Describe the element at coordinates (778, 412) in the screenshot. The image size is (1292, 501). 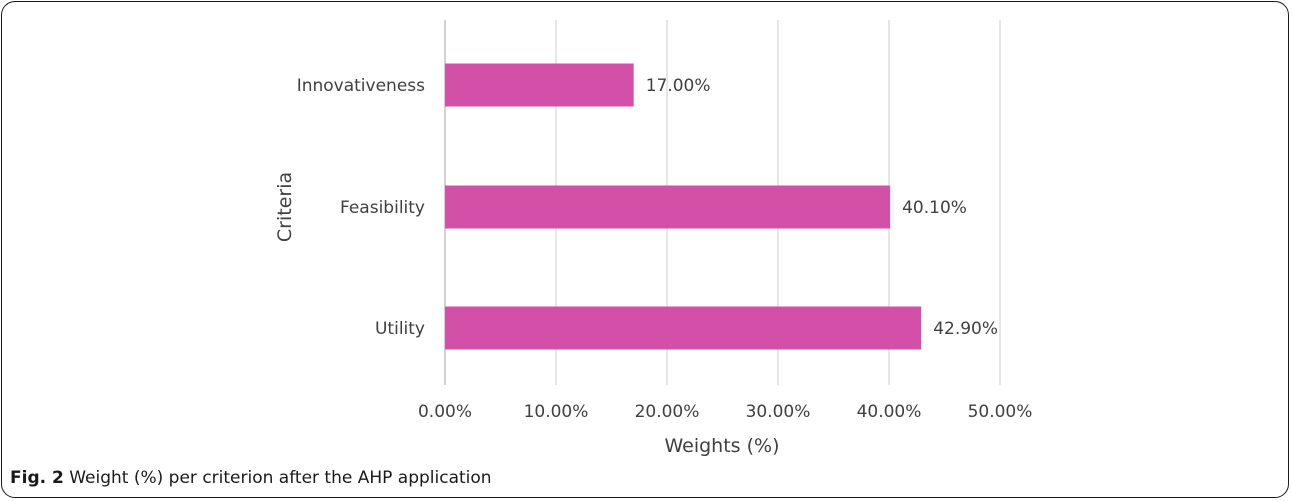
I see `x-tick-label: 30.00%` at that location.